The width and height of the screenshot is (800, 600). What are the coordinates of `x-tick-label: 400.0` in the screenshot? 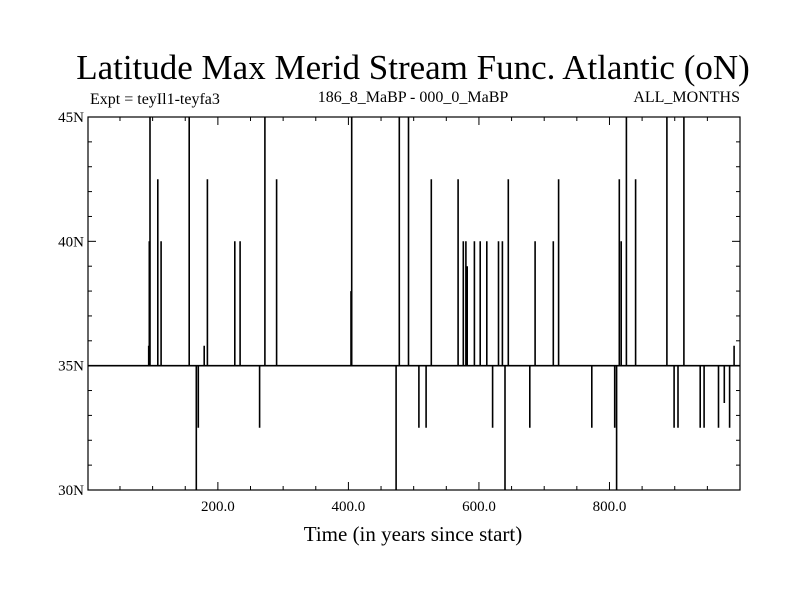 It's located at (349, 507).